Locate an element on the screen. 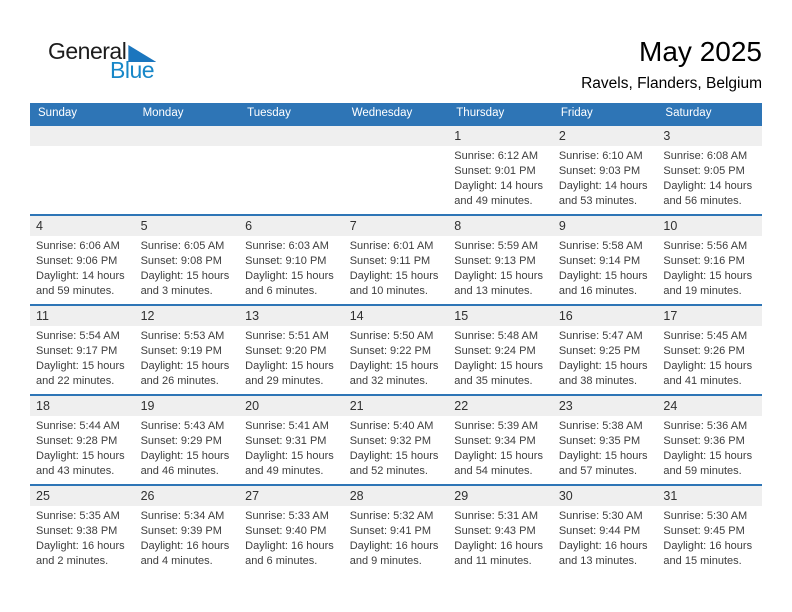 Image resolution: width=792 pixels, height=612 pixels. day-number: 16 is located at coordinates (605, 316).